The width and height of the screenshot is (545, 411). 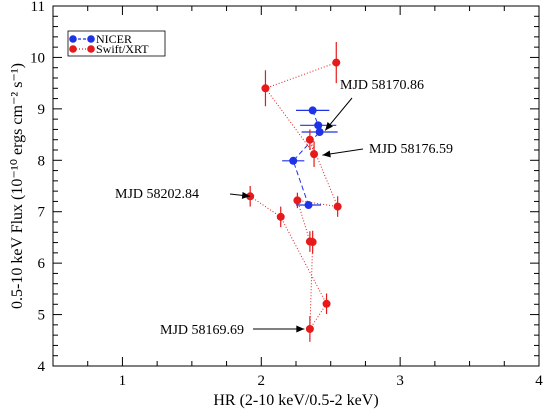 What do you see at coordinates (411, 149) in the screenshot?
I see `annotation-label: MJD 58176.59` at bounding box center [411, 149].